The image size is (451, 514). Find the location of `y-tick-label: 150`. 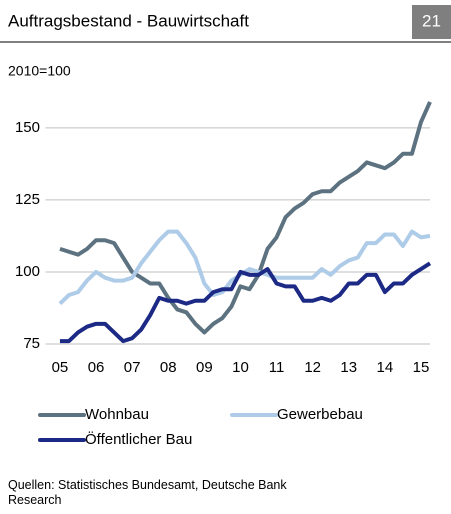

y-tick-label: 150 is located at coordinates (27, 127).